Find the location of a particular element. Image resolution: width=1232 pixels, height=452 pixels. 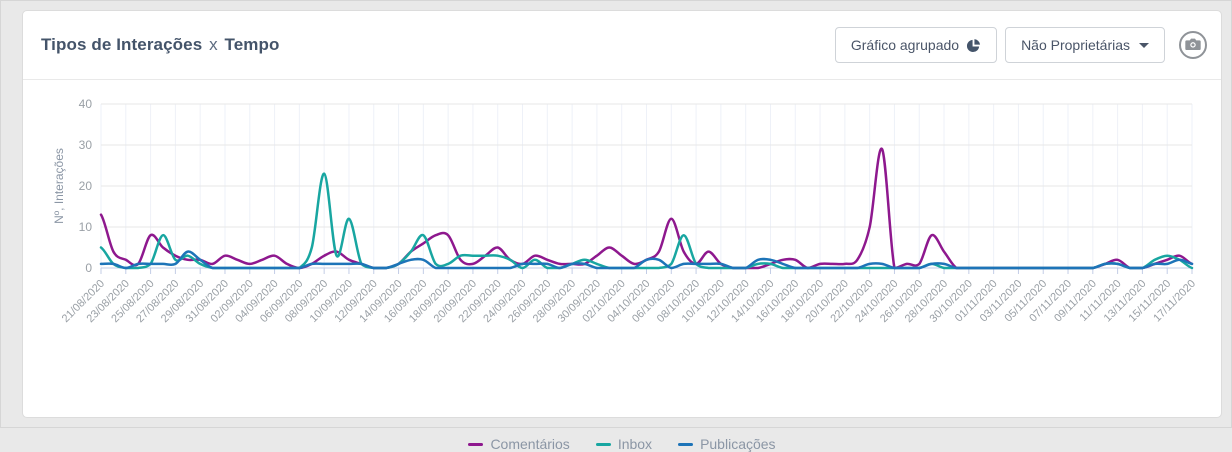

y-tick-label: 30 is located at coordinates (86, 145).